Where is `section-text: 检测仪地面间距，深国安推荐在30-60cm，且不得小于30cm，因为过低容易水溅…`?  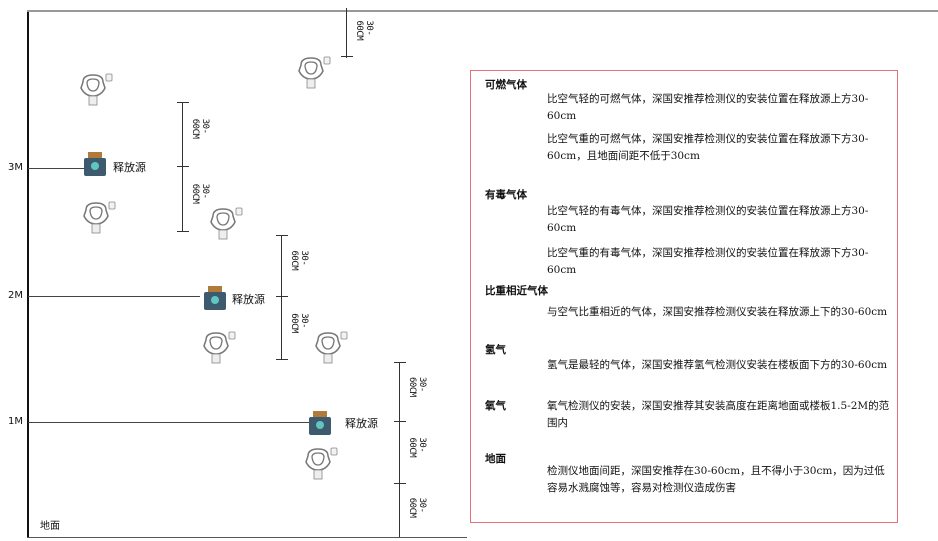
section-text: 检测仪地面间距，深国安推荐在30-60cm，且不得小于30cm，因为过低容易水溅… is located at coordinates (716, 479).